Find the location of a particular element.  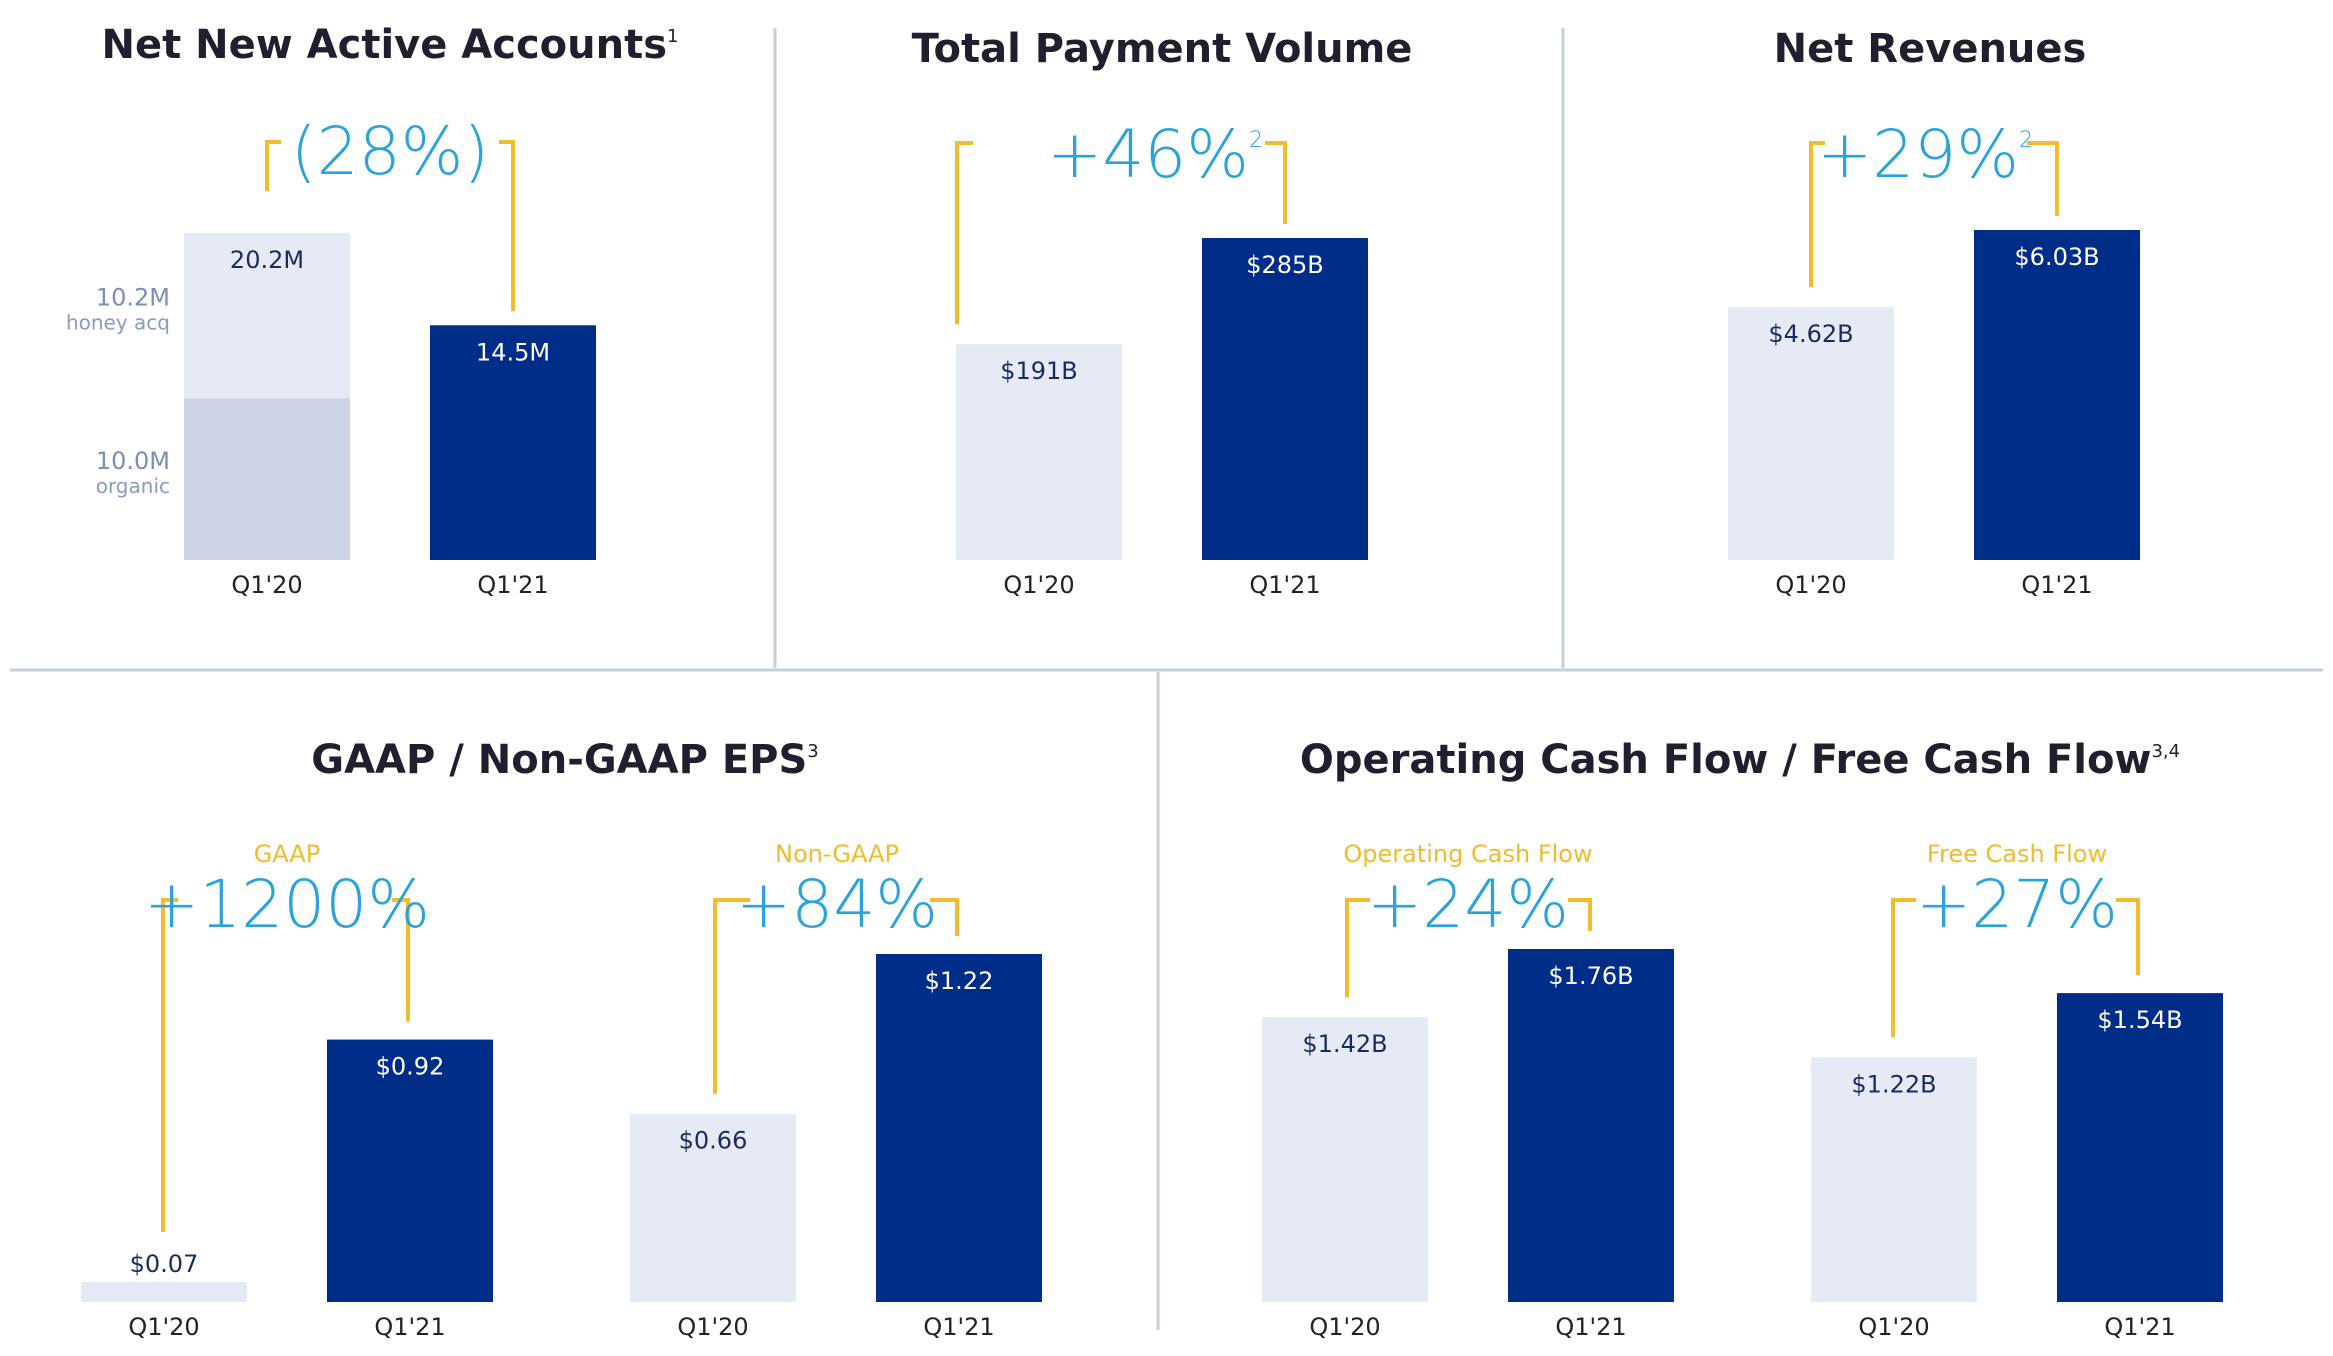

nnaa-segment-name-organic: organic is located at coordinates (133, 486).